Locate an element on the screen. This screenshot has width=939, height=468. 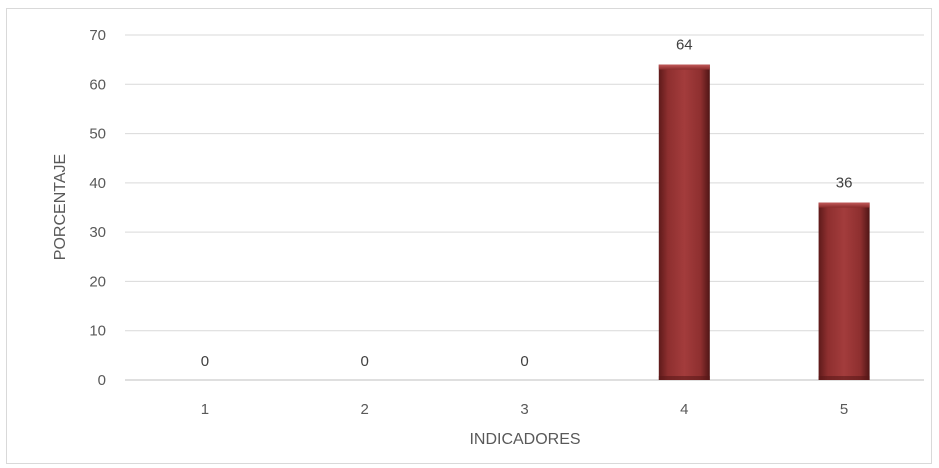
x-axis-title: INDICADORES is located at coordinates (524, 439).